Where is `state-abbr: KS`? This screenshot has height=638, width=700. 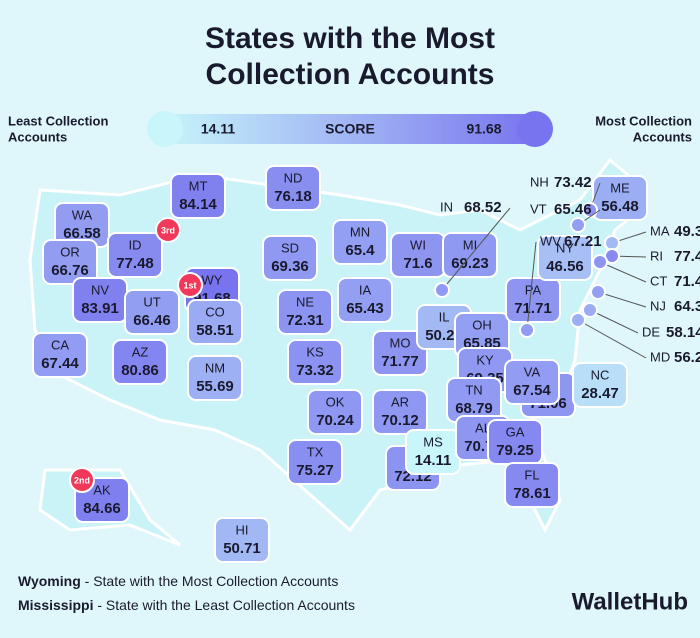
state-abbr: KS is located at coordinates (315, 351).